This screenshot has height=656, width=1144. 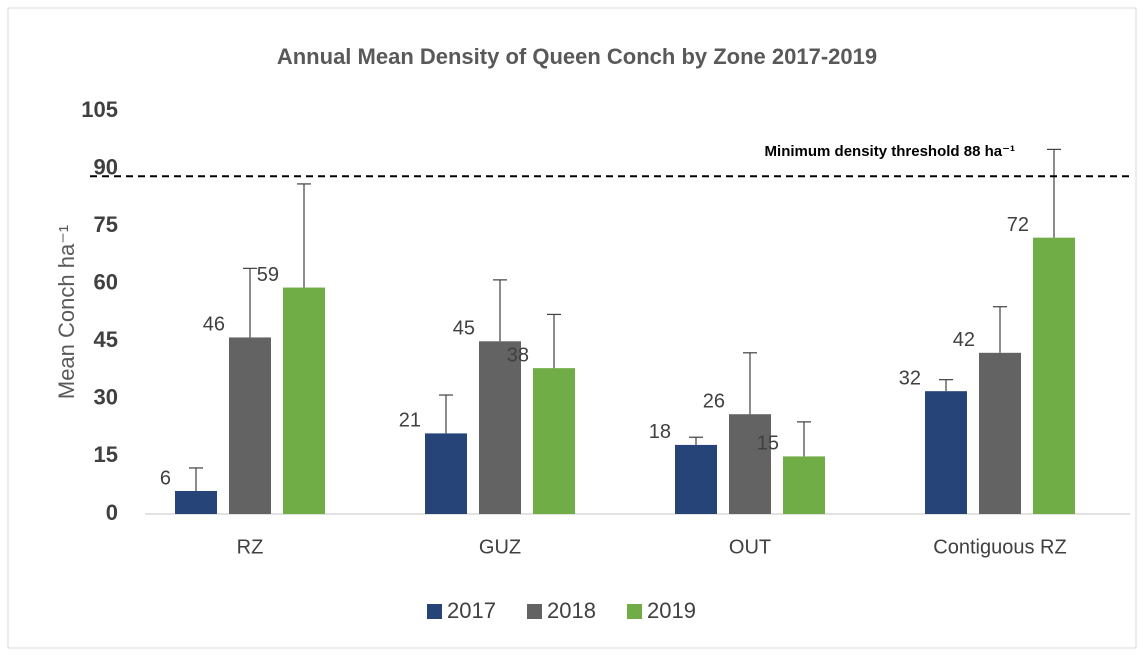 What do you see at coordinates (910, 378) in the screenshot?
I see `value-label: 32` at bounding box center [910, 378].